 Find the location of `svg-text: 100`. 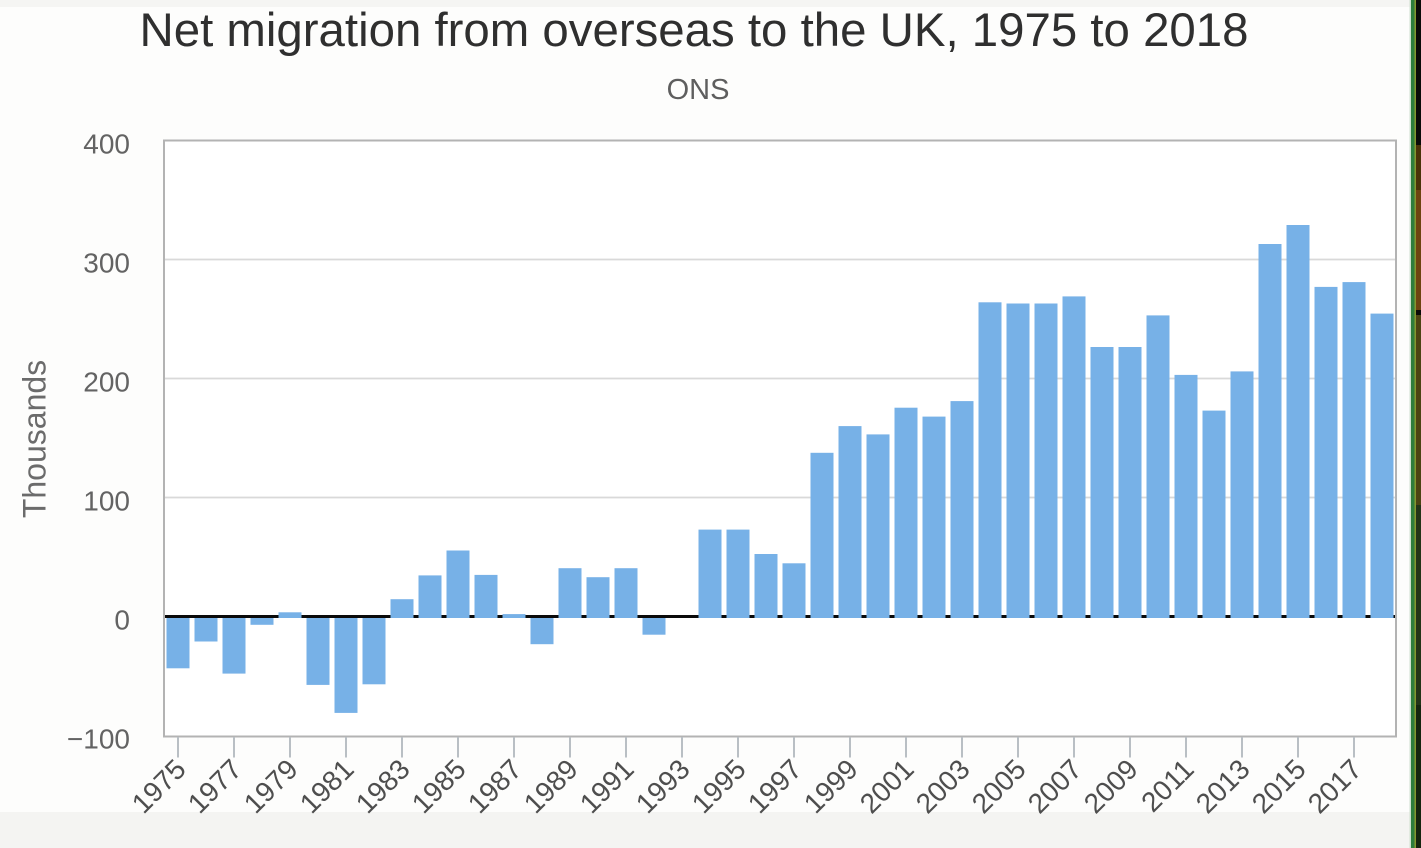

svg-text: 100 is located at coordinates (106, 501).